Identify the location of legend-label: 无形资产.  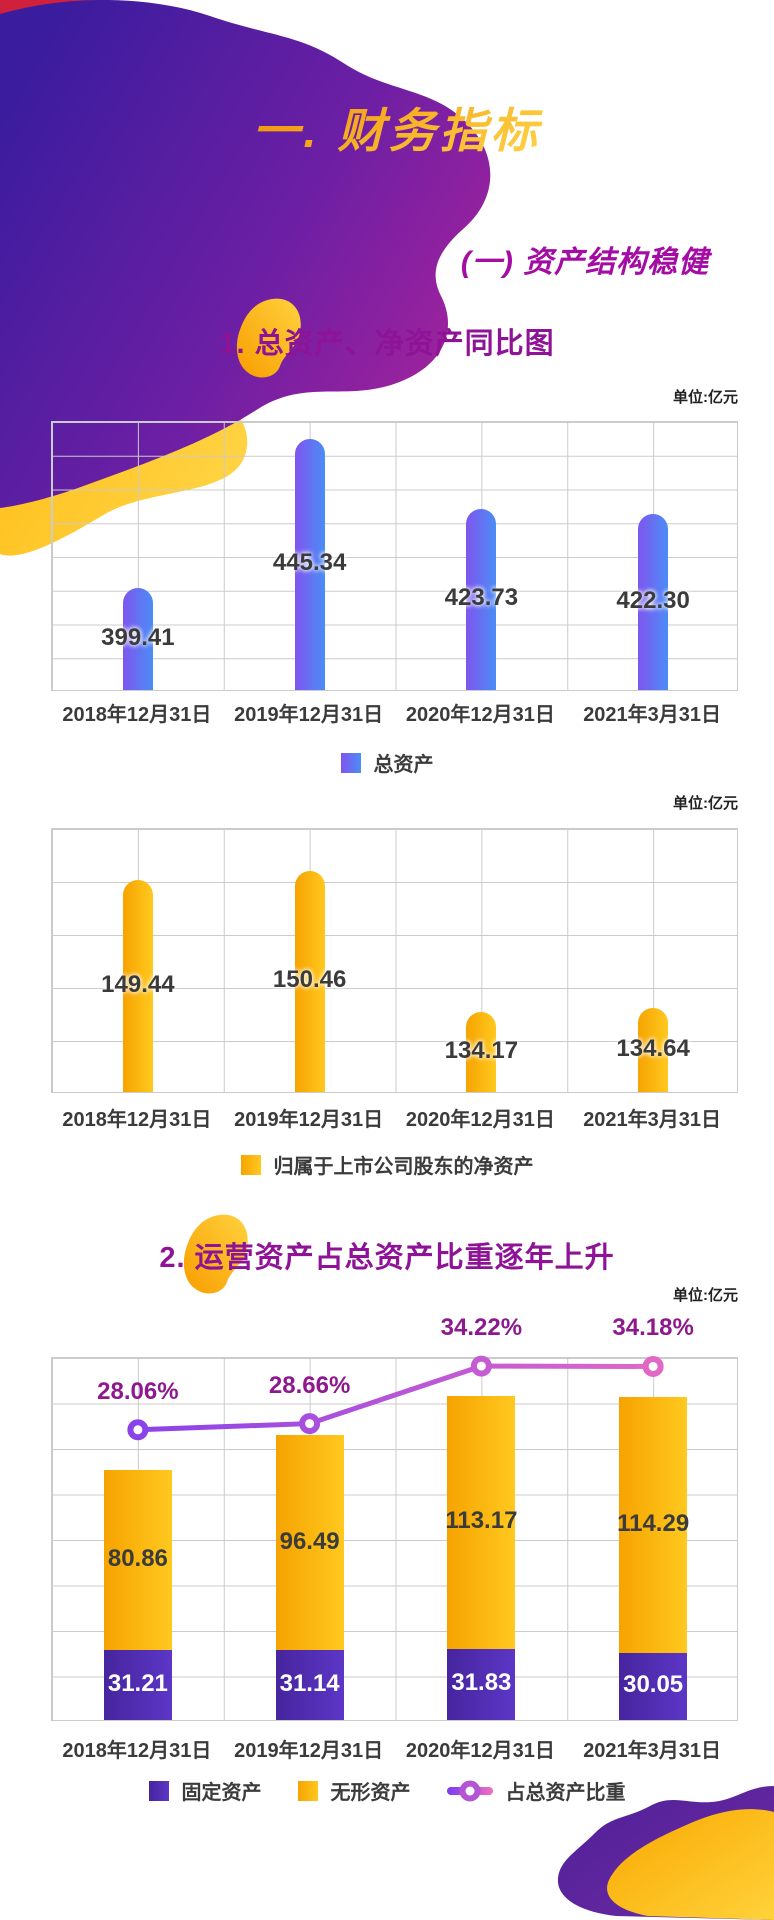
(370, 1793).